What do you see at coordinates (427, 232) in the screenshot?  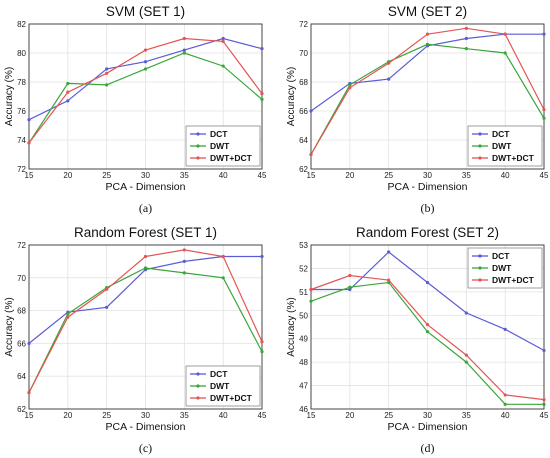 I see `chart-title: Random Forest (SET 2)` at bounding box center [427, 232].